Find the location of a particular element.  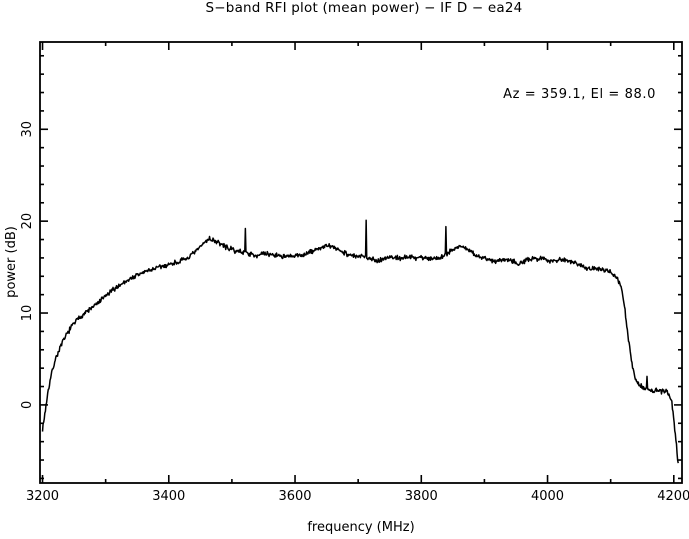

az-el-annotation: Az = 359.1, El = 88.0 is located at coordinates (579, 94).